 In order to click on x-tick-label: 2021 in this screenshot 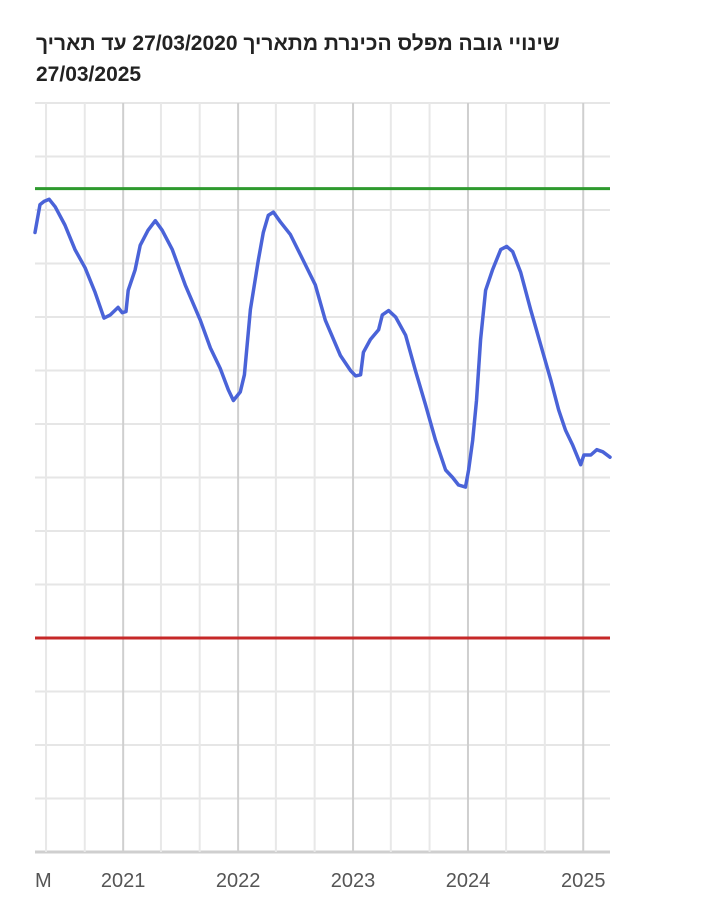, I will do `click(123, 881)`.